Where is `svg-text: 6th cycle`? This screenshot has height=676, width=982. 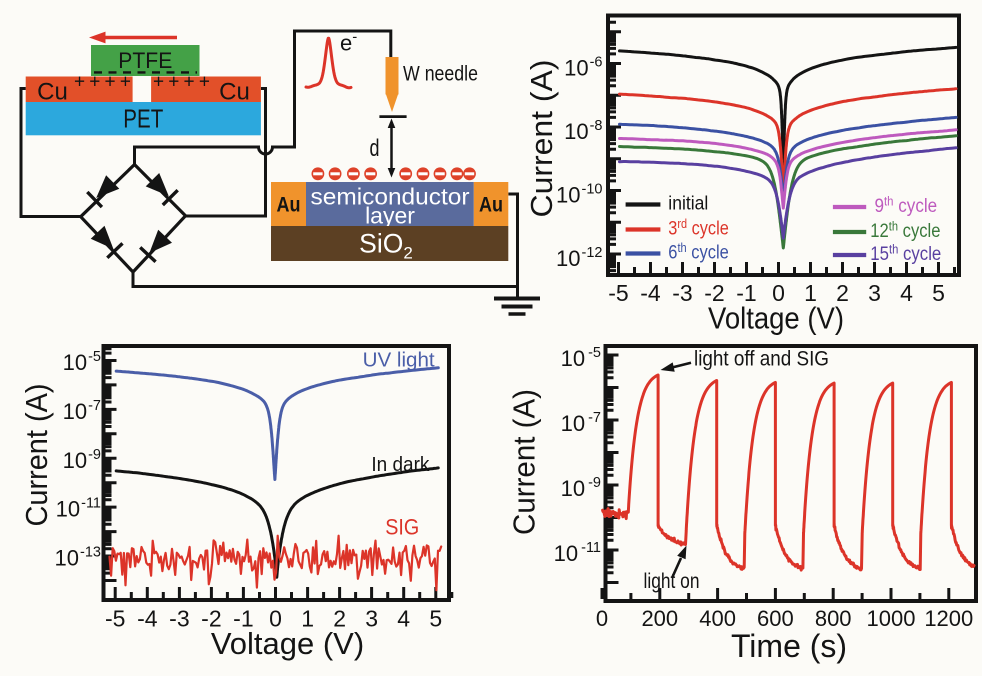
svg-text: 6th cycle is located at coordinates (698, 252).